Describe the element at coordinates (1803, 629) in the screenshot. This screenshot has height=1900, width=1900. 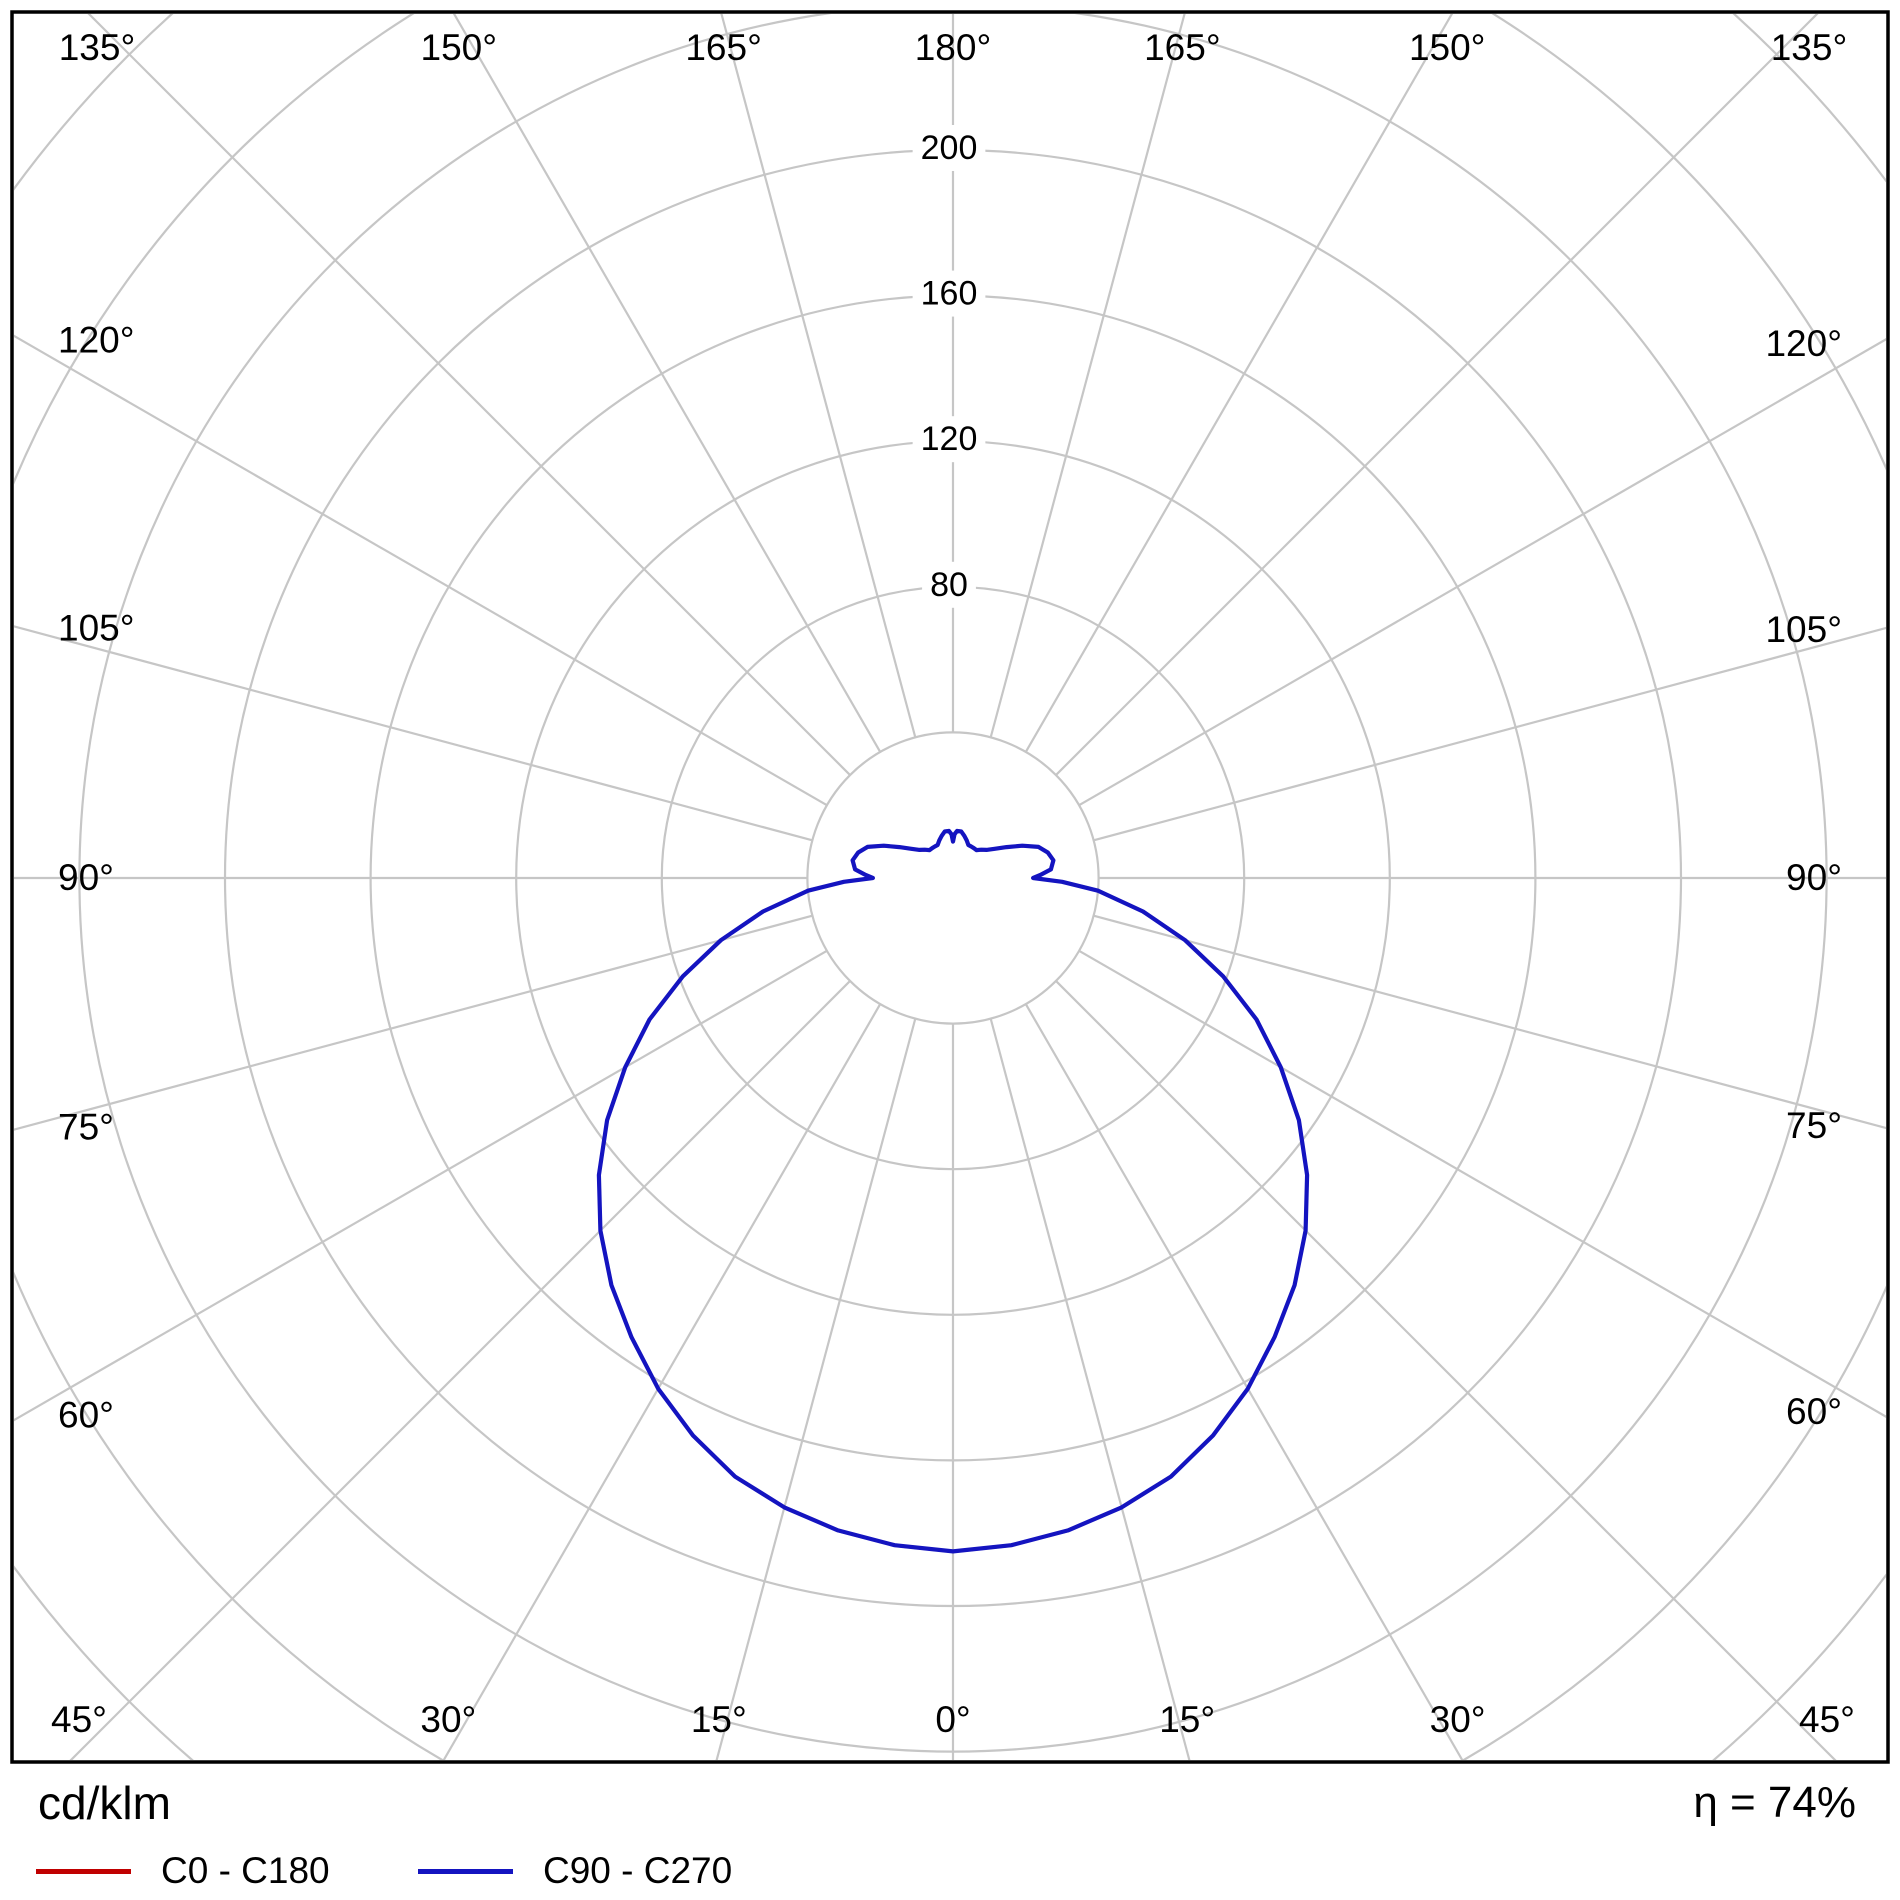
I see `angle-label-105-right: 105°` at that location.